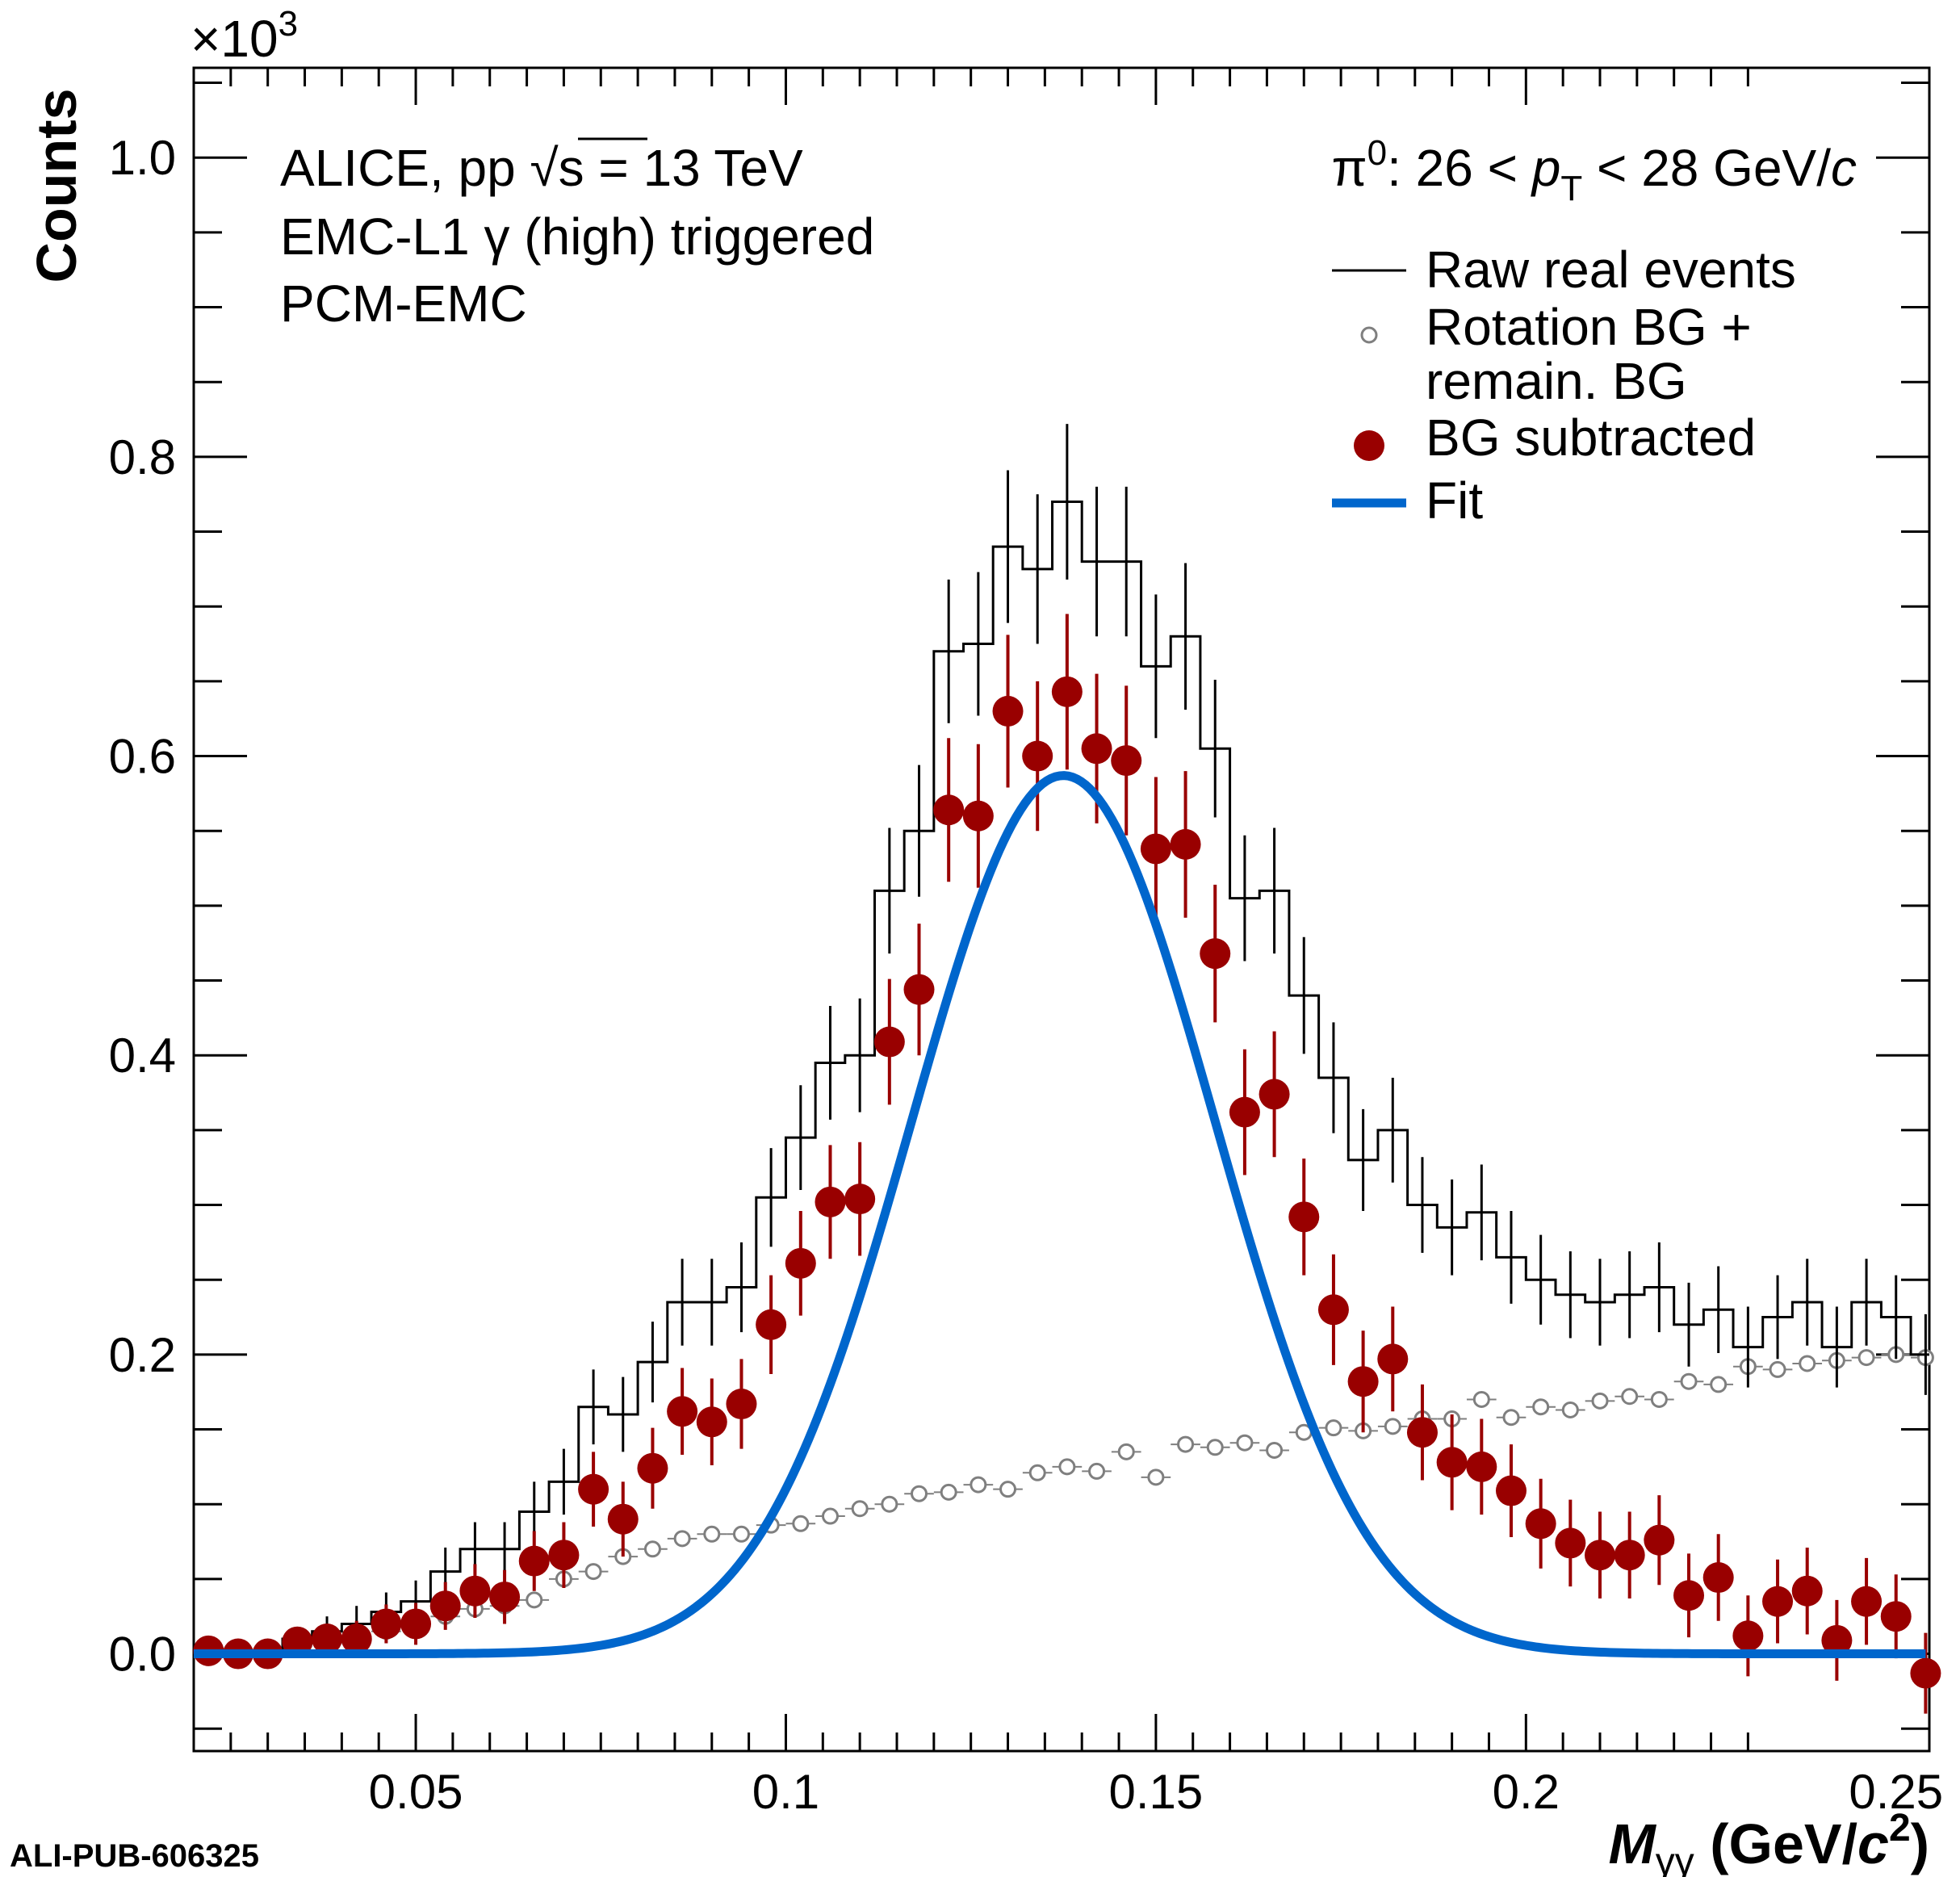 This screenshot has height=1877, width=1960. What do you see at coordinates (403, 303) in the screenshot?
I see `annotation-method: PCM-EMC` at bounding box center [403, 303].